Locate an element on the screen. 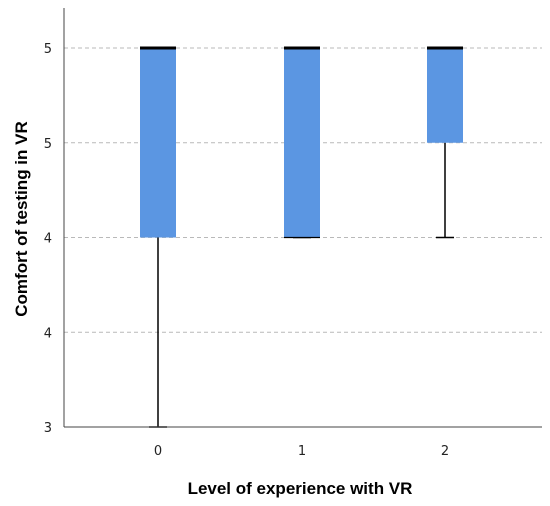 This screenshot has height=506, width=550. y-tick-label: 3 is located at coordinates (48, 428).